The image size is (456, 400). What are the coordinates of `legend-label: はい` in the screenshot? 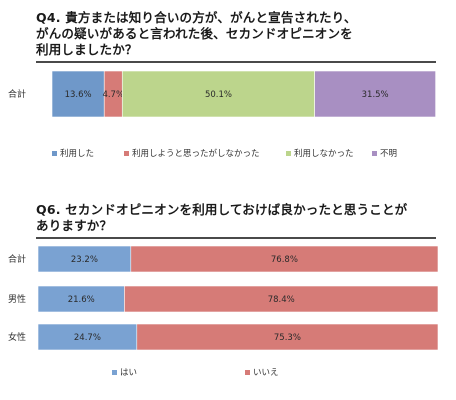 It's located at (128, 373).